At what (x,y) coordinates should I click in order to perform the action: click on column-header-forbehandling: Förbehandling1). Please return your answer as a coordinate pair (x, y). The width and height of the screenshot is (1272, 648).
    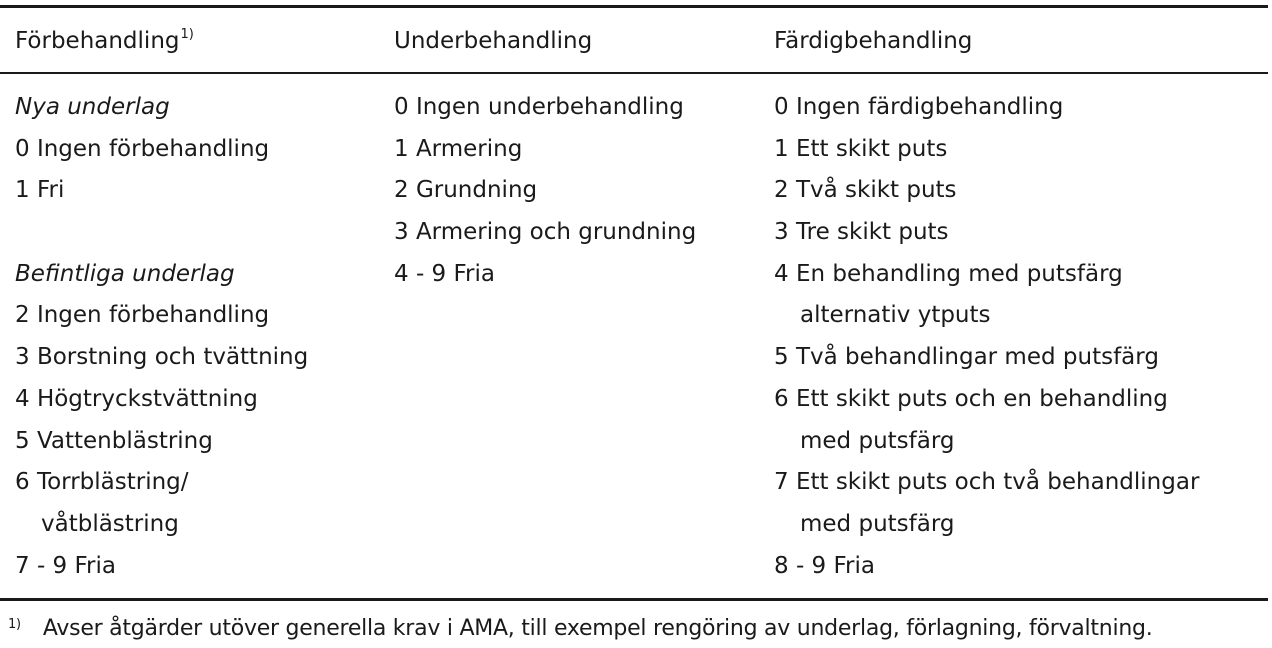
    Looking at the image, I should click on (104, 41).